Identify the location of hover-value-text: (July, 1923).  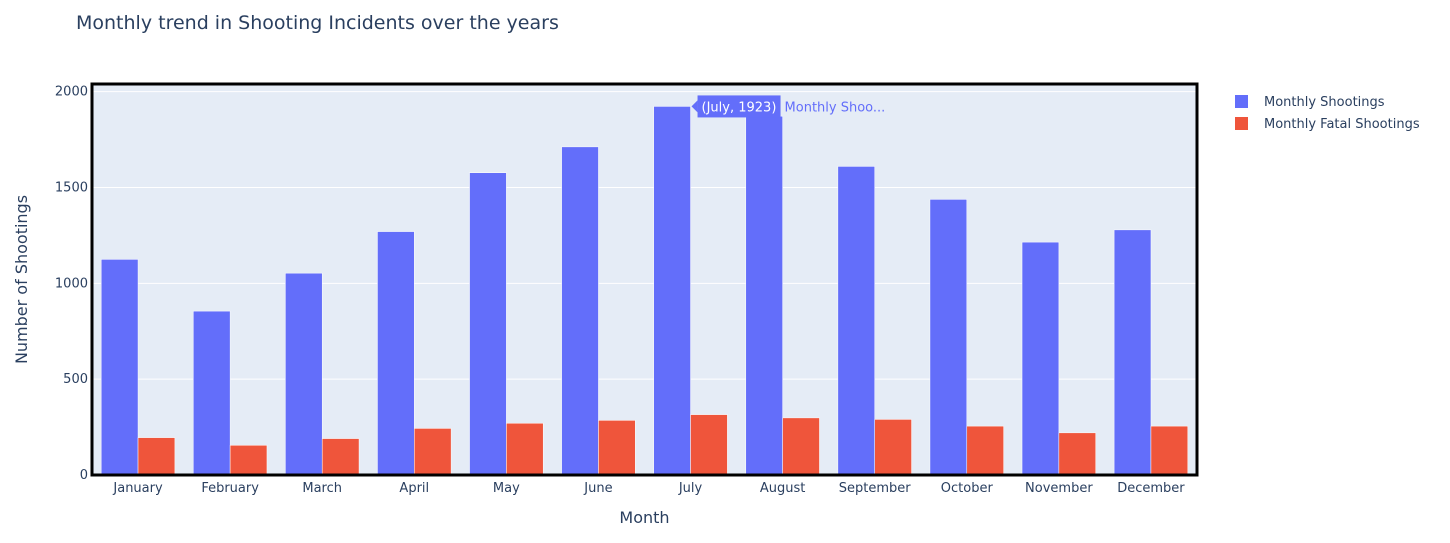
(739, 107).